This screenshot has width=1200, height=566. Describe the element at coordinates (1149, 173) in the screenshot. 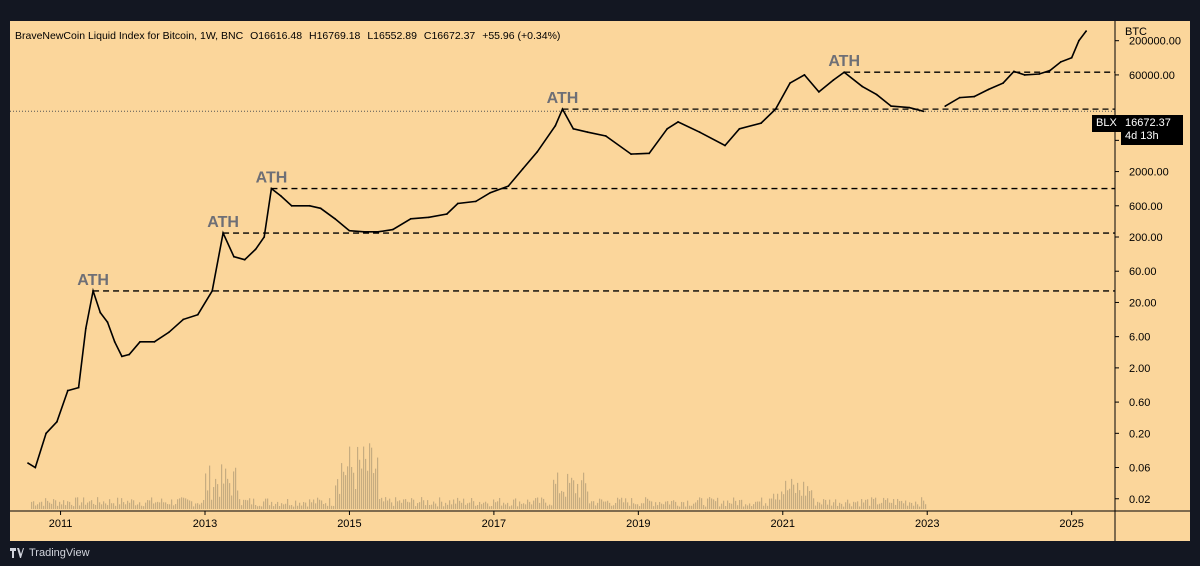

I see `y-tick-label: 2000.00` at that location.